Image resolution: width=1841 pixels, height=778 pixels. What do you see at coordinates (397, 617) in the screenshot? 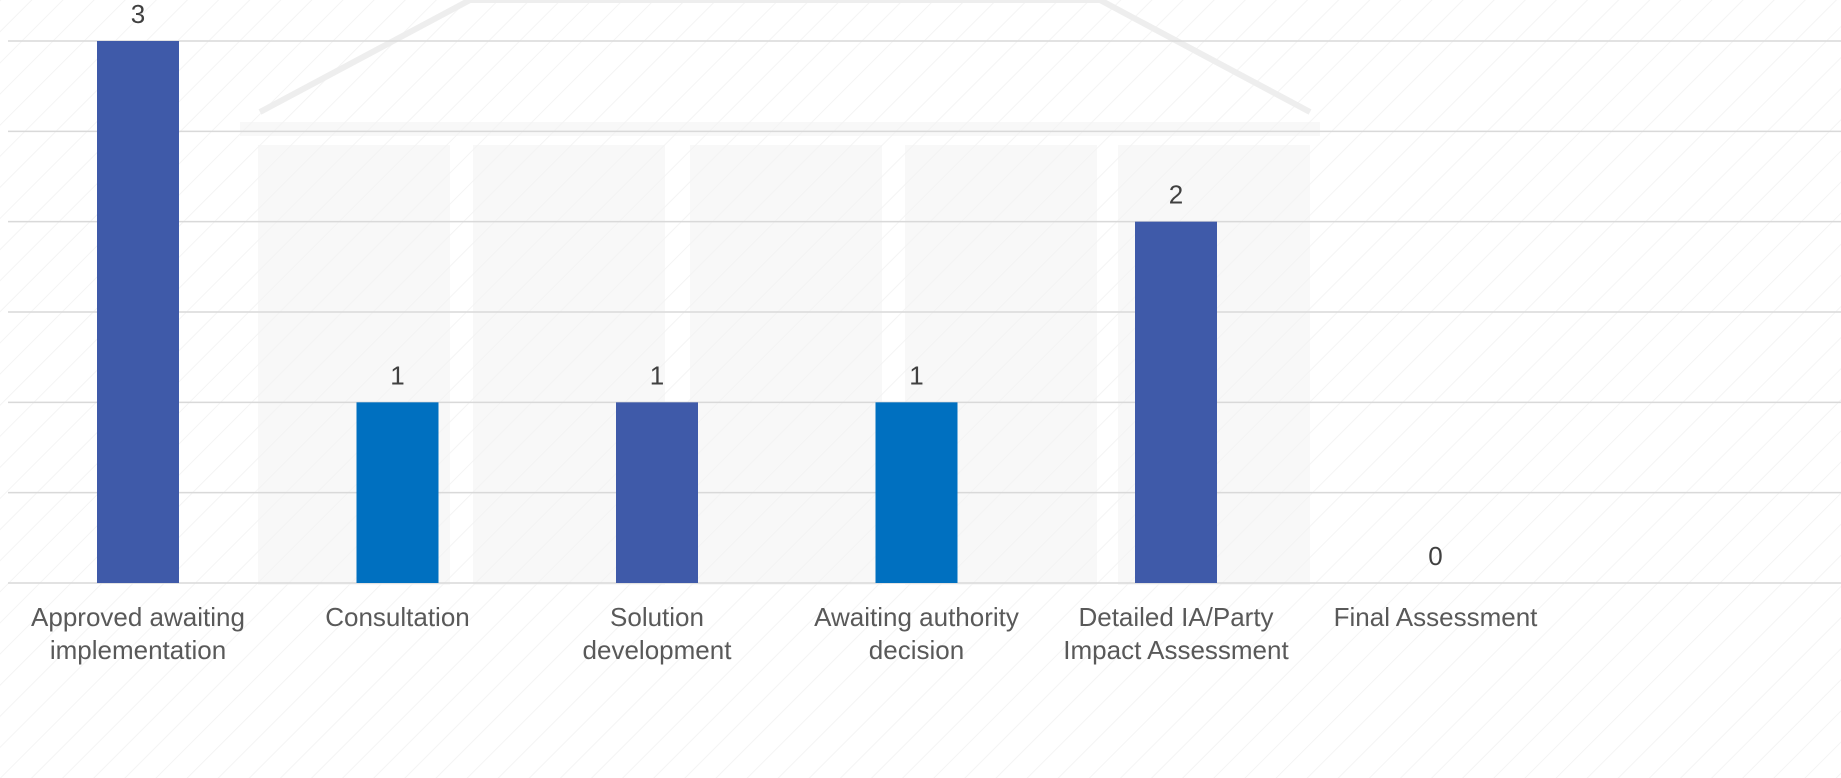
I see `x-tick-label: Consultation` at bounding box center [397, 617].